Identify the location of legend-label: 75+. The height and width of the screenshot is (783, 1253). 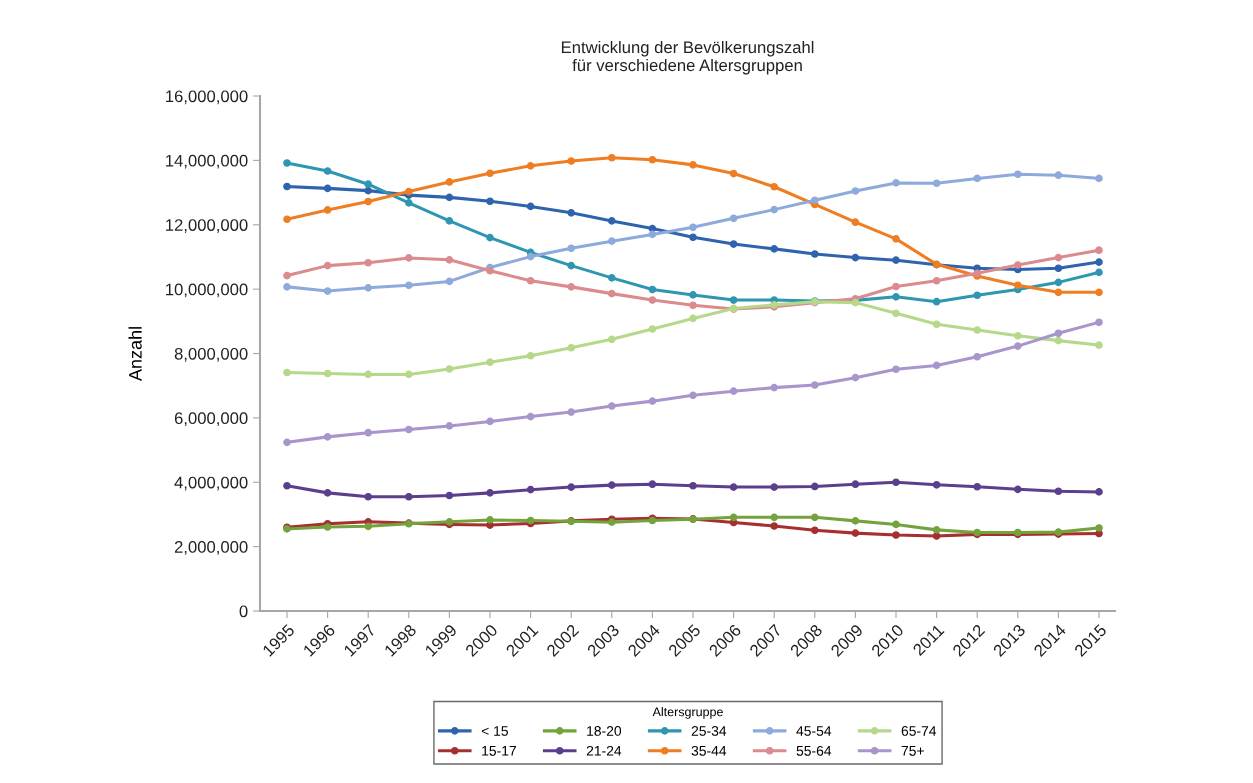
(912, 751).